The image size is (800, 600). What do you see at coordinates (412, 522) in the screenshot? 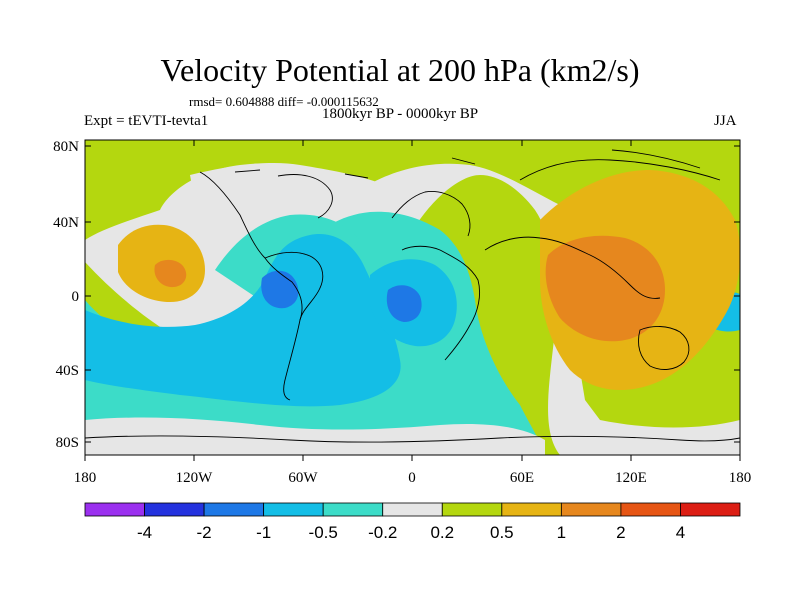
I see `colorbar: -4 -2 -1 -0.5 -0.2 0.2 0.5 1 2 4` at bounding box center [412, 522].